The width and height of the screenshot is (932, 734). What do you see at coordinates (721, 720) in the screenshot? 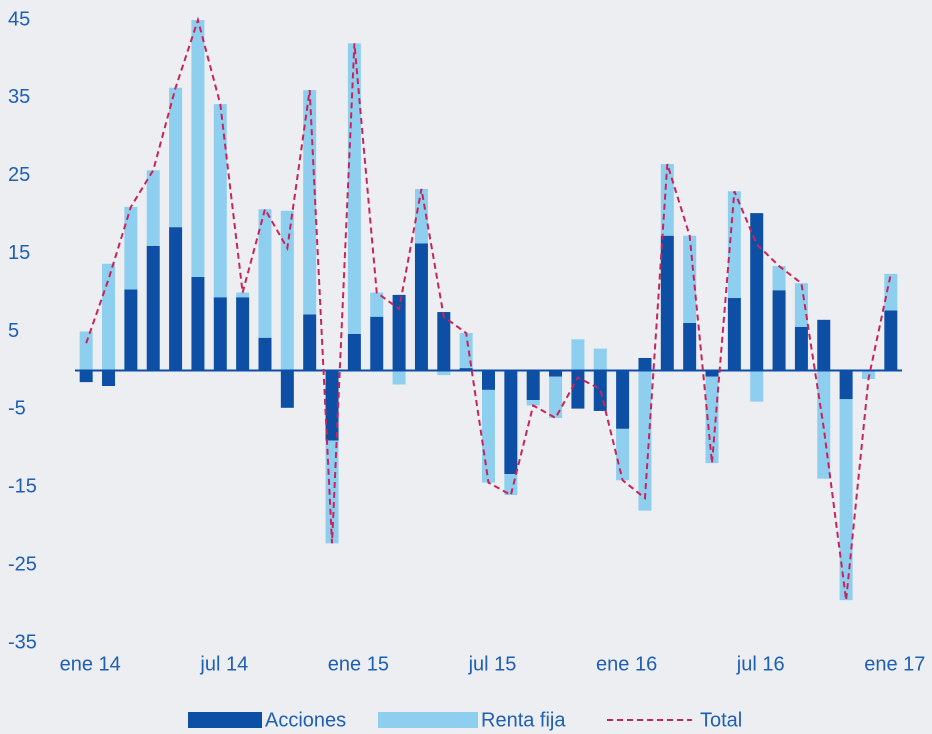
I see `legend-label: Total` at bounding box center [721, 720].